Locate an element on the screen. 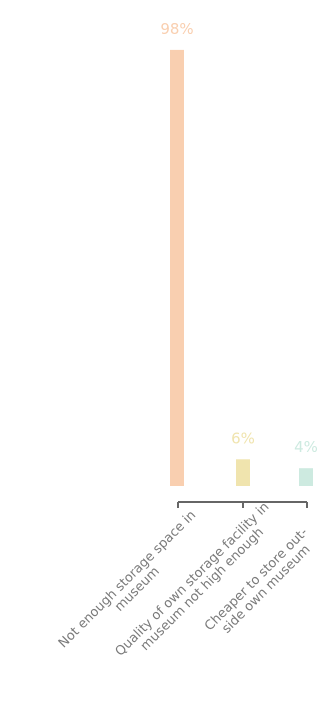  x-tick-label-line: Not enough storage space in is located at coordinates (127, 579).